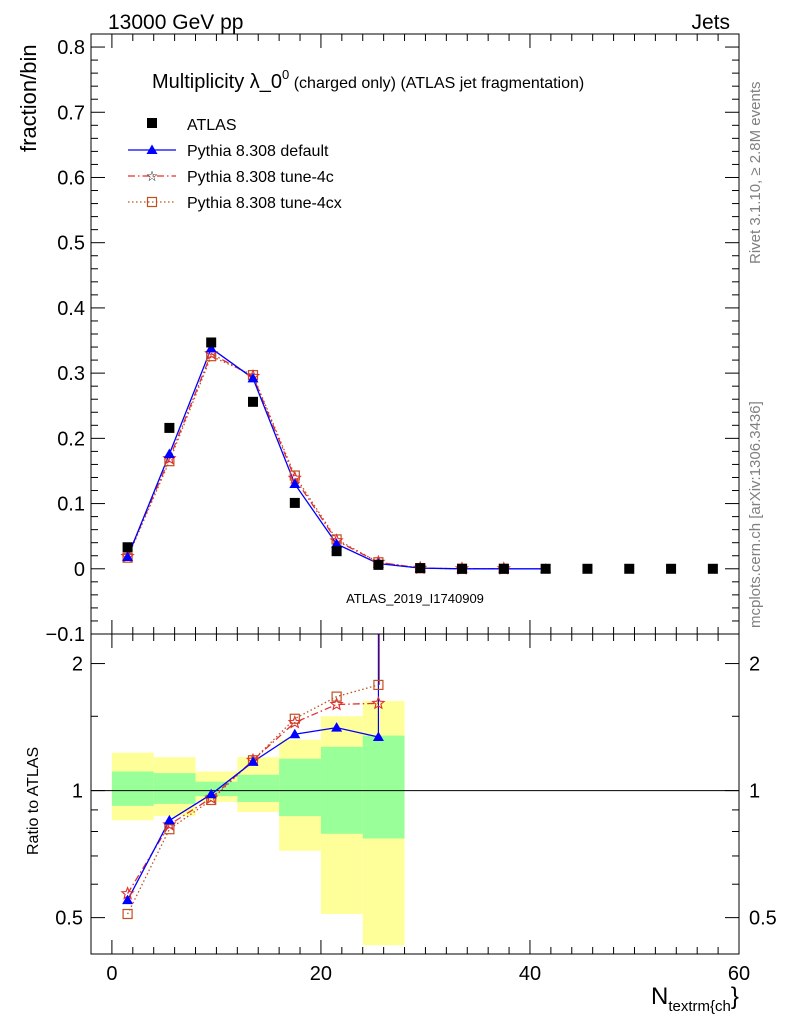  What do you see at coordinates (71, 374) in the screenshot?
I see `y-tick-label: 0.3` at bounding box center [71, 374].